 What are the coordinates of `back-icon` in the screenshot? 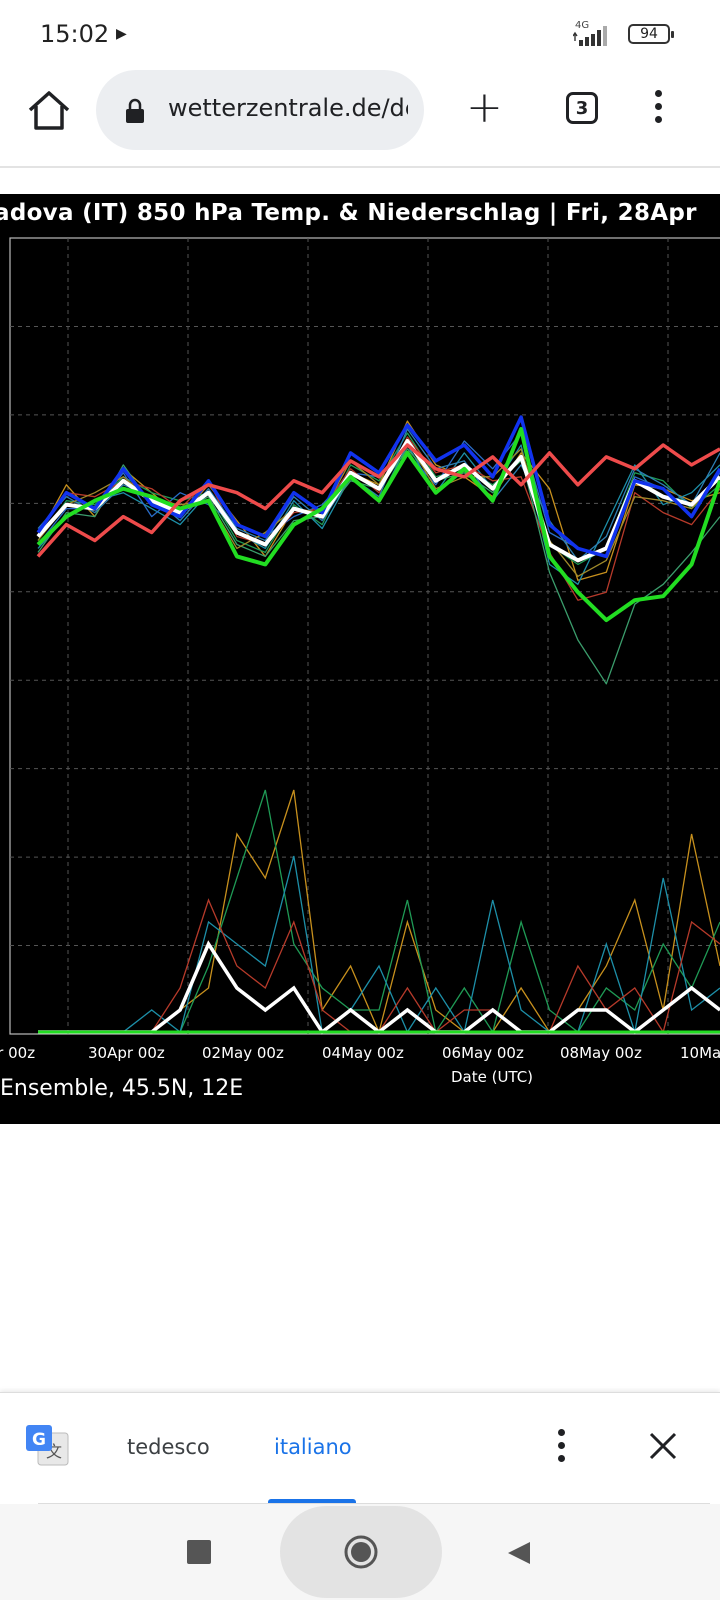 It's located at (519, 1553).